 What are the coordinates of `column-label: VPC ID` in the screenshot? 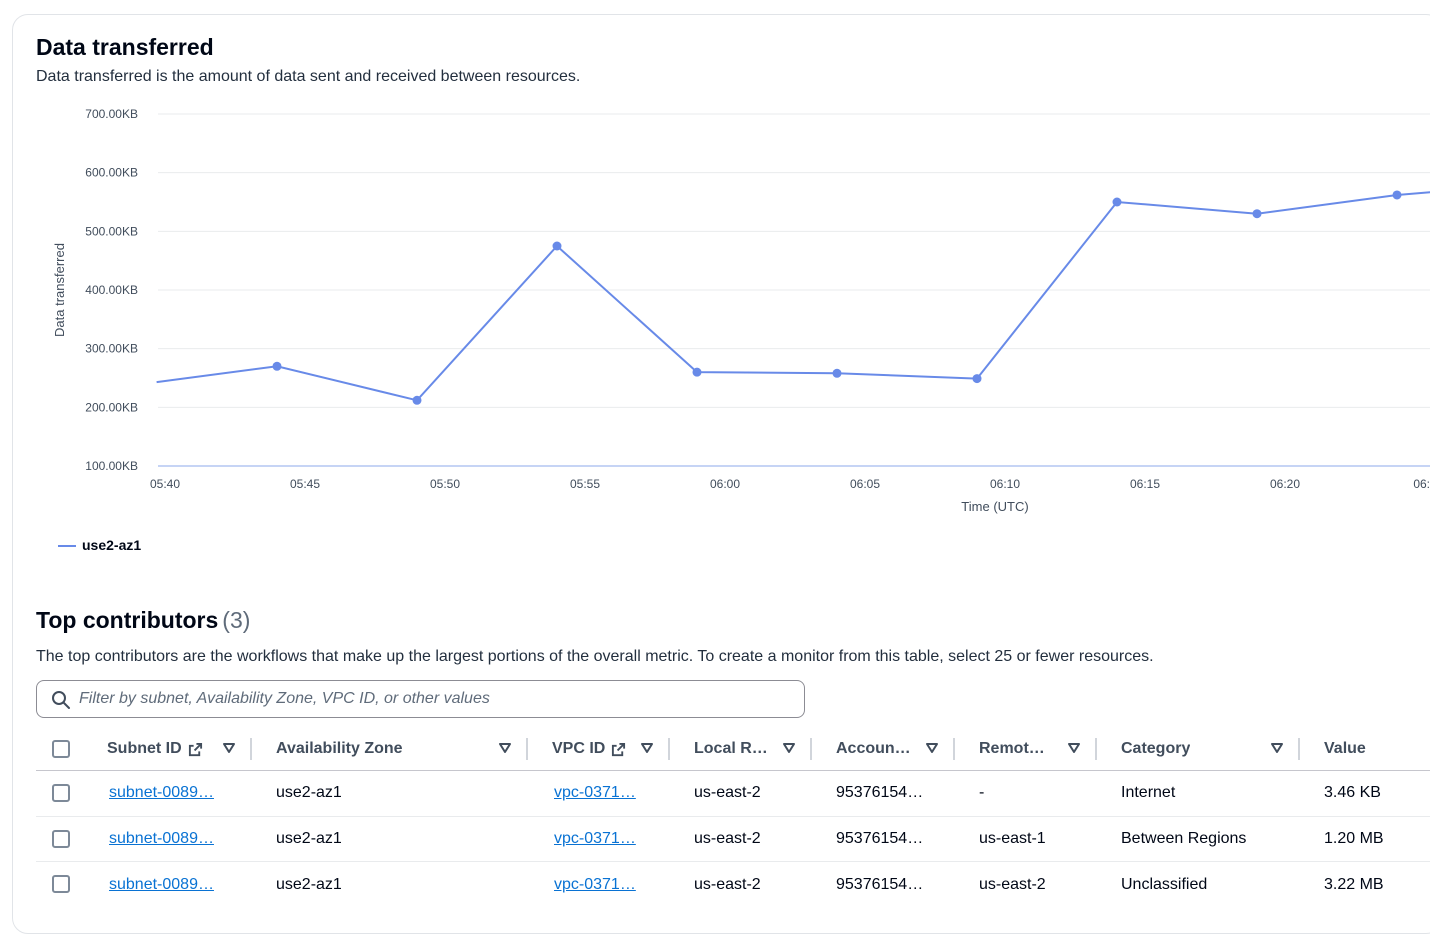 It's located at (579, 748).